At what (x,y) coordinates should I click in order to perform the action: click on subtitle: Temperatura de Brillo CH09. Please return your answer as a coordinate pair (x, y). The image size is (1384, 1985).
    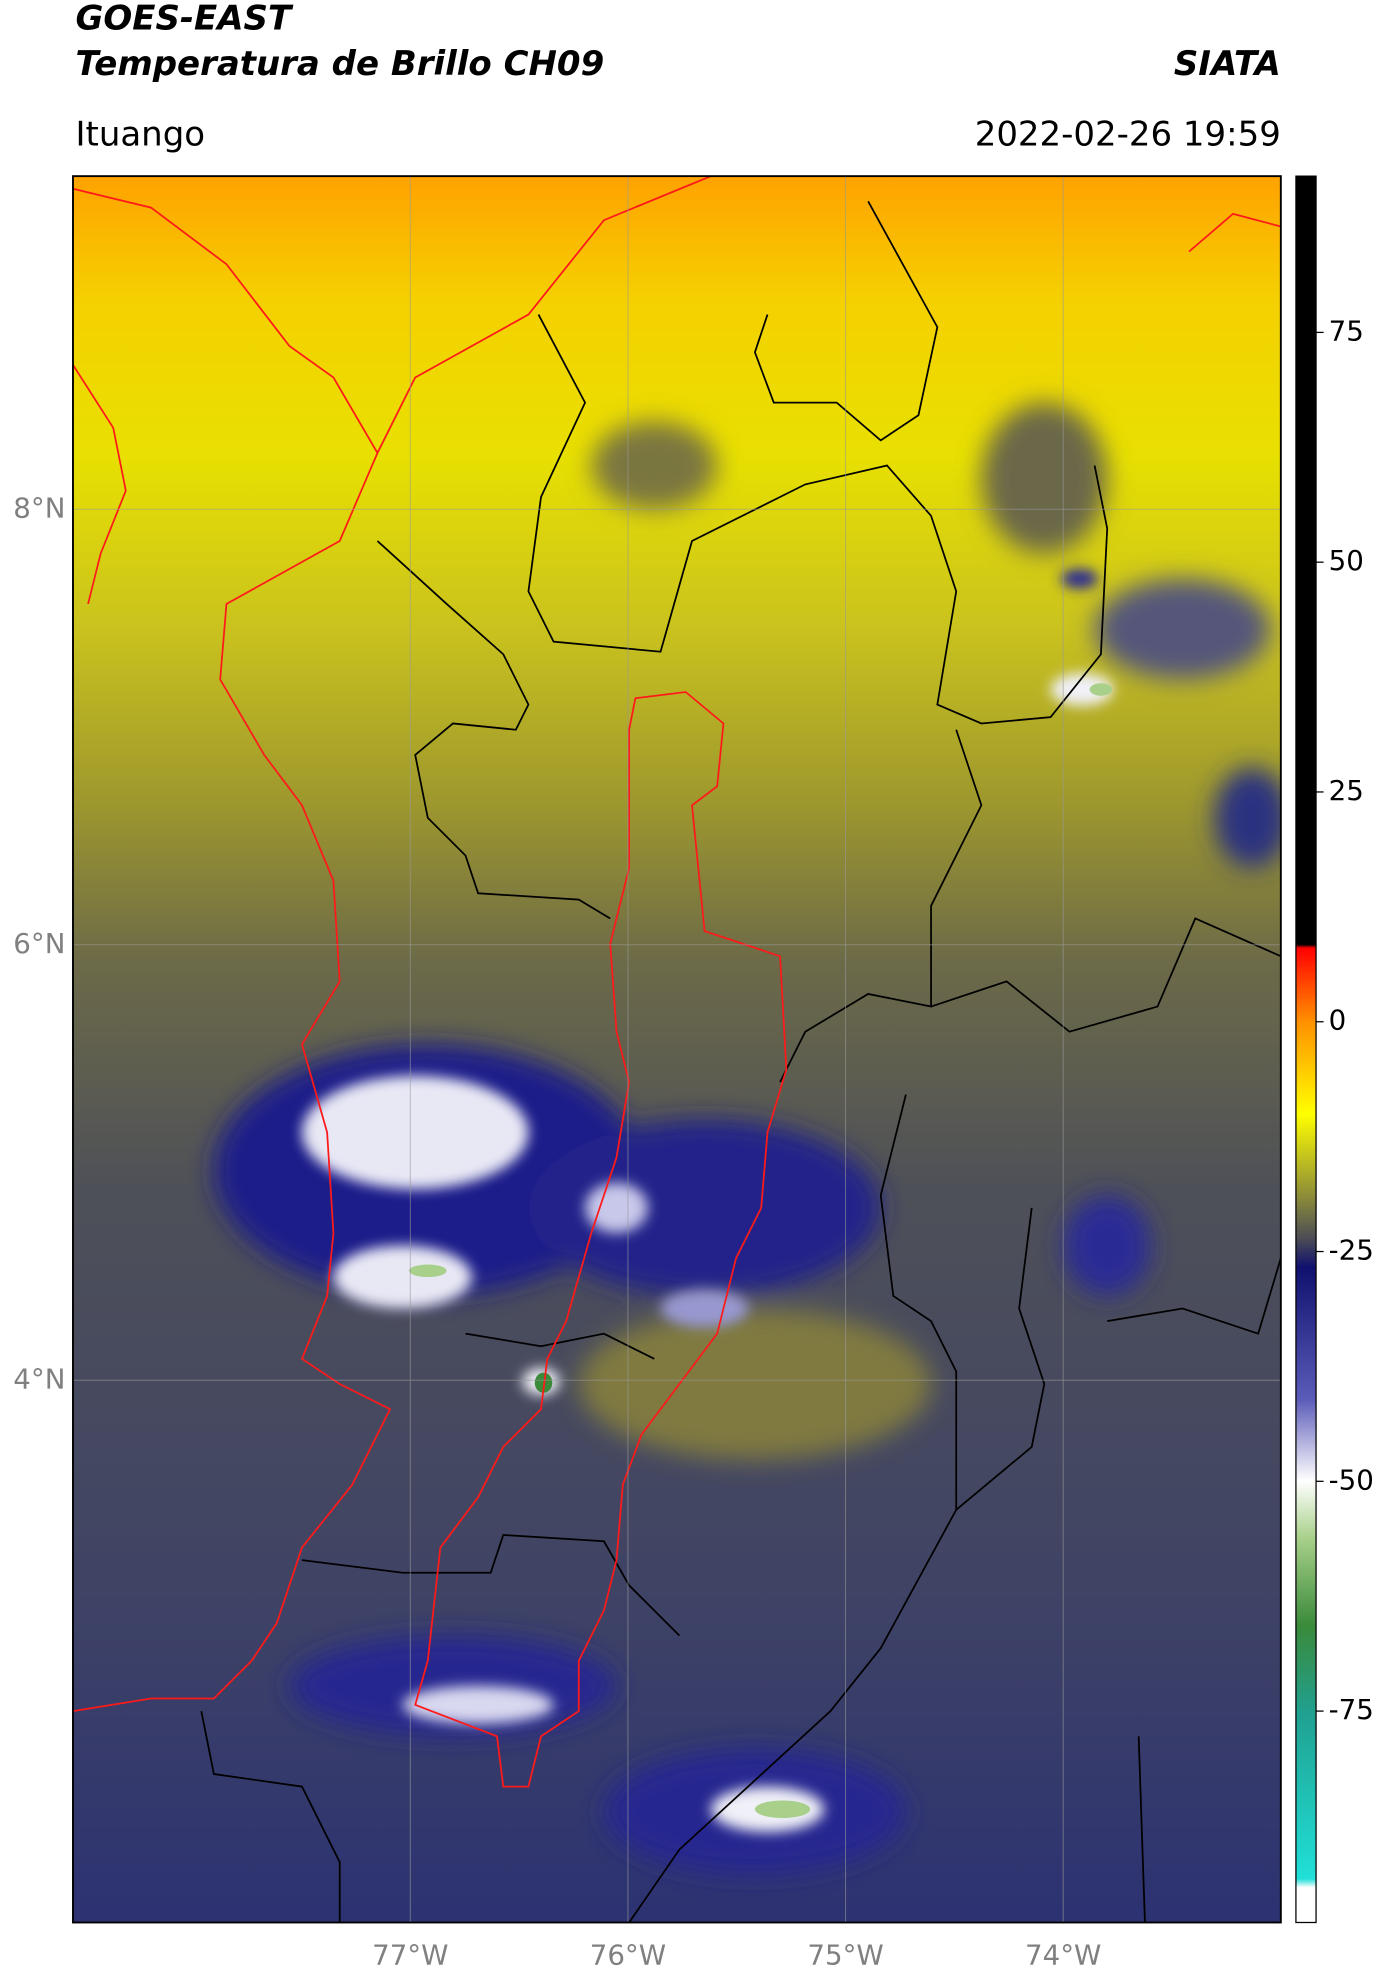
    Looking at the image, I should click on (339, 64).